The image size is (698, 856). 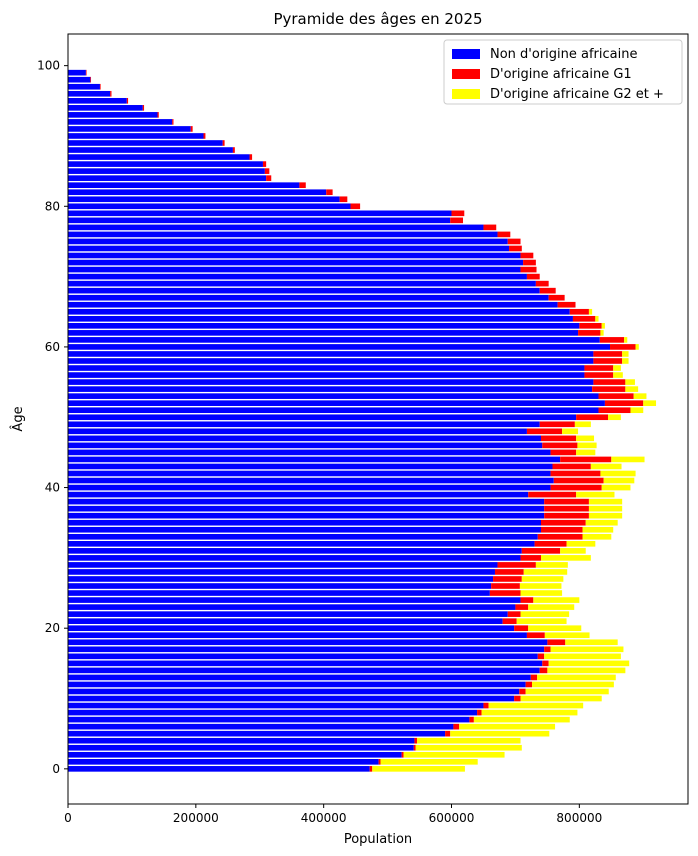 What do you see at coordinates (466, 94) in the screenshot?
I see `legend-swatch-g2` at bounding box center [466, 94].